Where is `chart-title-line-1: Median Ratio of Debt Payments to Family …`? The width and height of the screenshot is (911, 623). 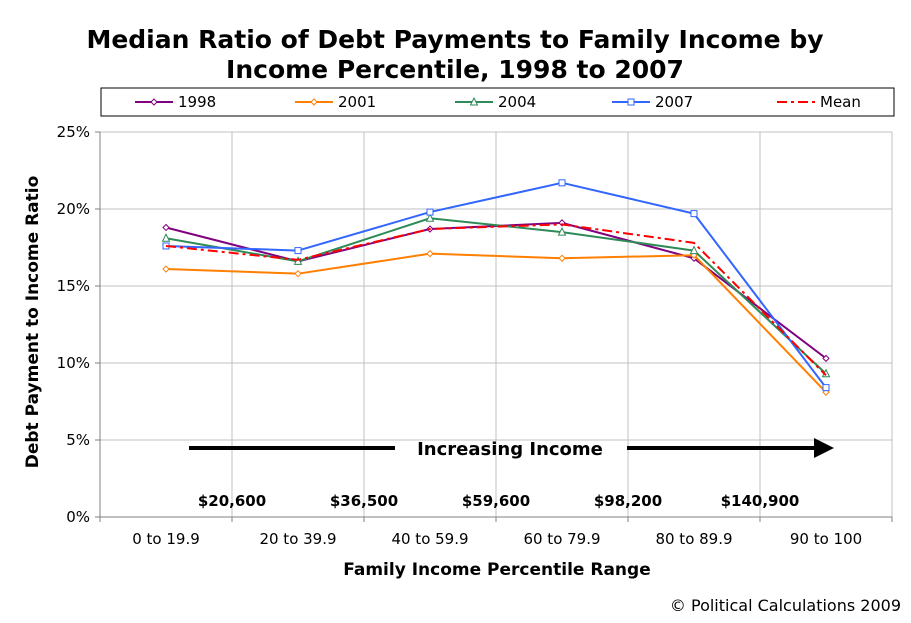
chart-title-line-1: Median Ratio of Debt Payments to Family … is located at coordinates (454, 39).